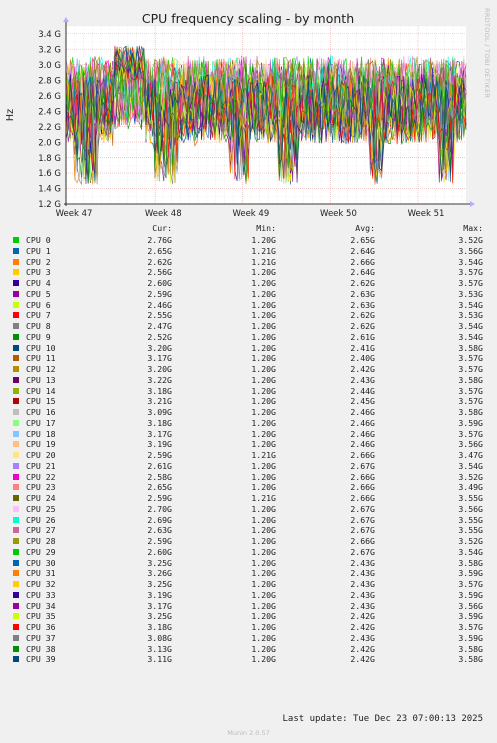 The height and width of the screenshot is (743, 497). What do you see at coordinates (159, 412) in the screenshot?
I see `legend-cur: 3.09G` at bounding box center [159, 412].